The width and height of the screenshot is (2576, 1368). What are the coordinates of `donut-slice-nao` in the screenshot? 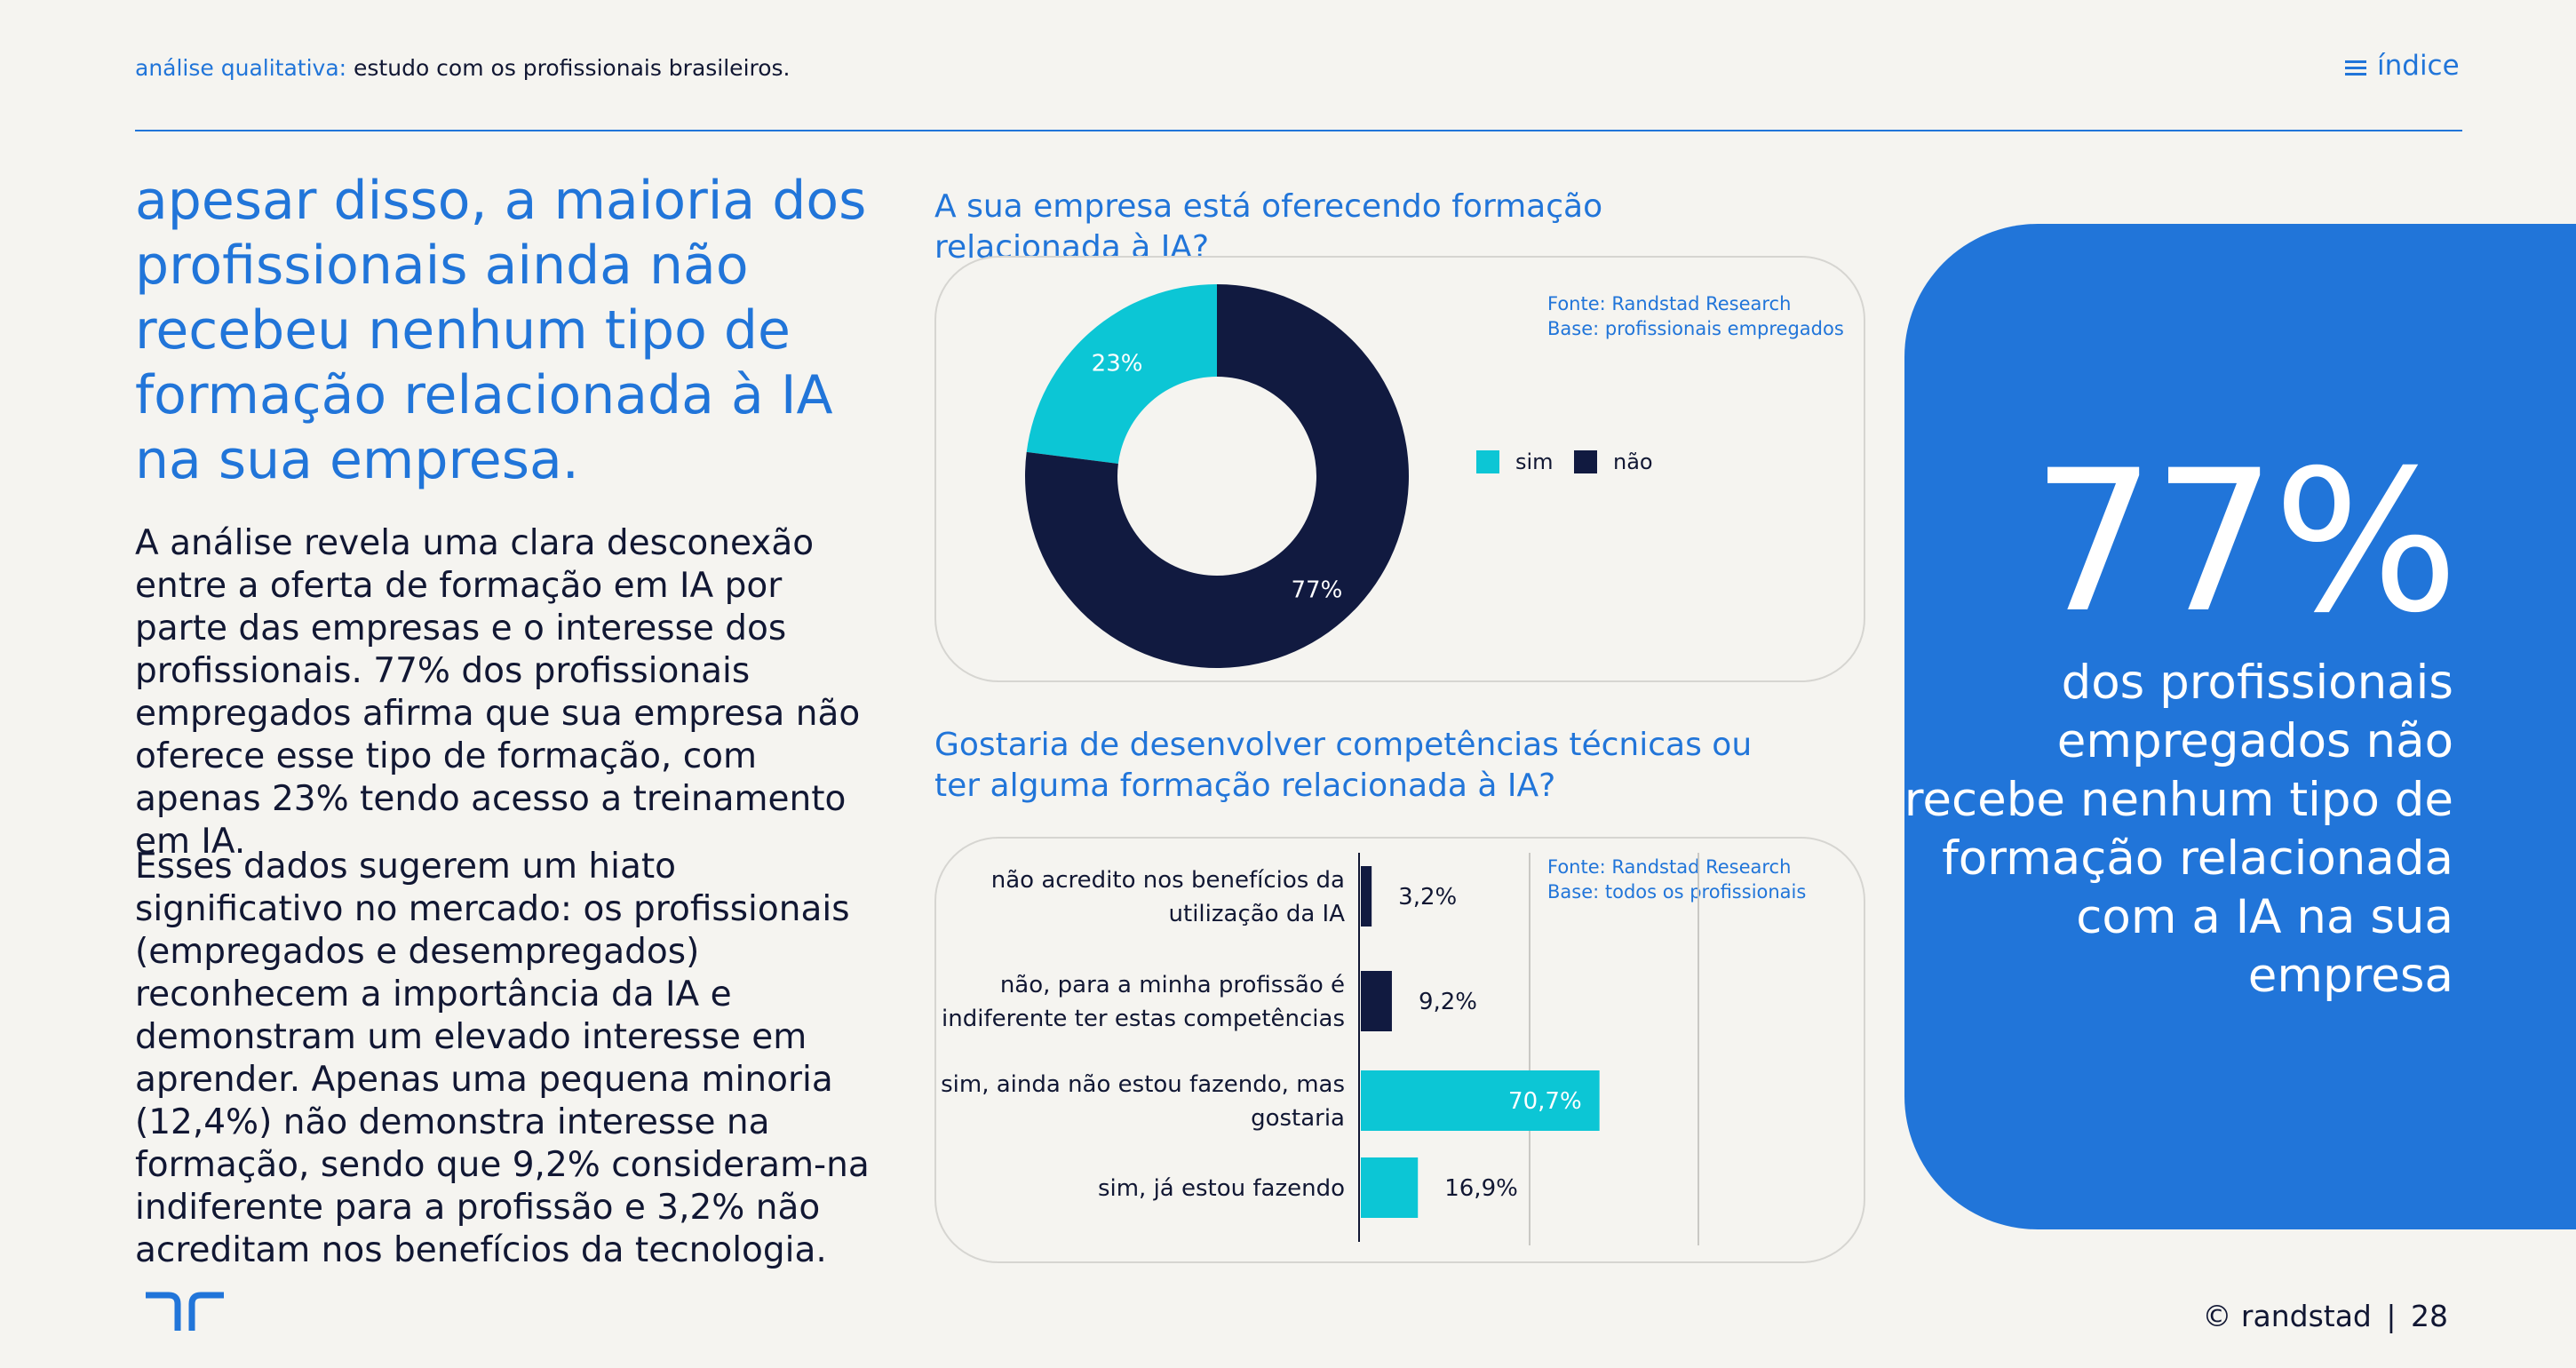 It's located at (1217, 476).